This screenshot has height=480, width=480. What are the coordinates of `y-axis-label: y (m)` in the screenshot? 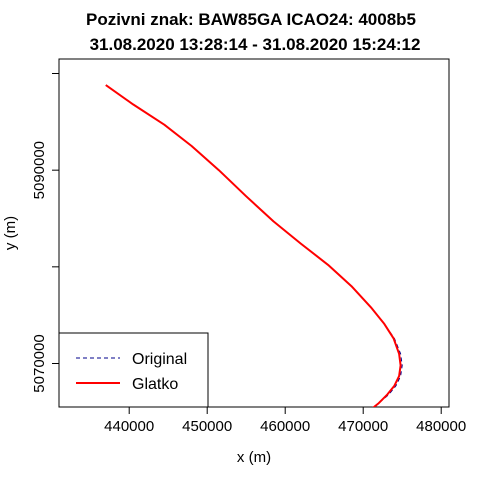 It's located at (10, 233).